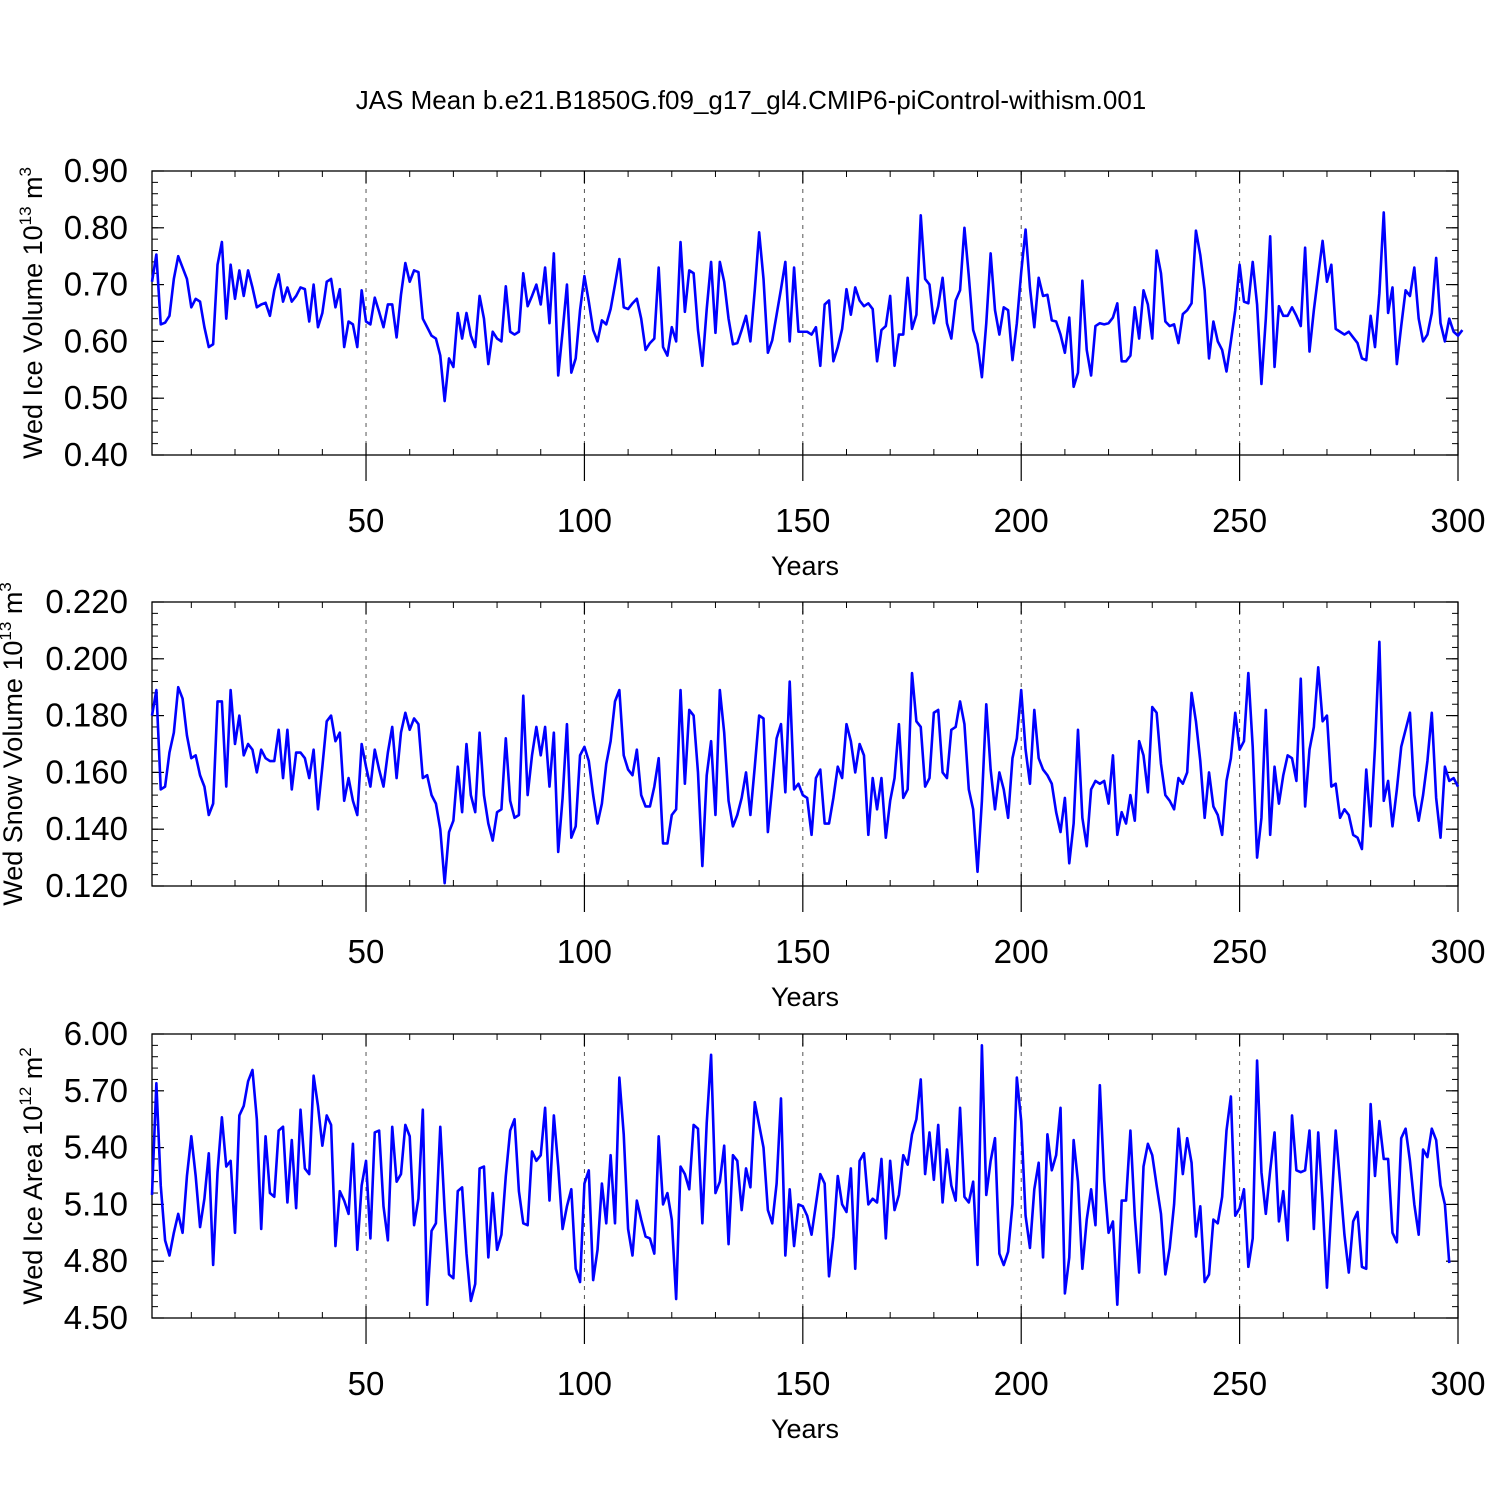 This screenshot has height=1500, width=1500. I want to click on y-tick-label: 0.70, so click(96, 284).